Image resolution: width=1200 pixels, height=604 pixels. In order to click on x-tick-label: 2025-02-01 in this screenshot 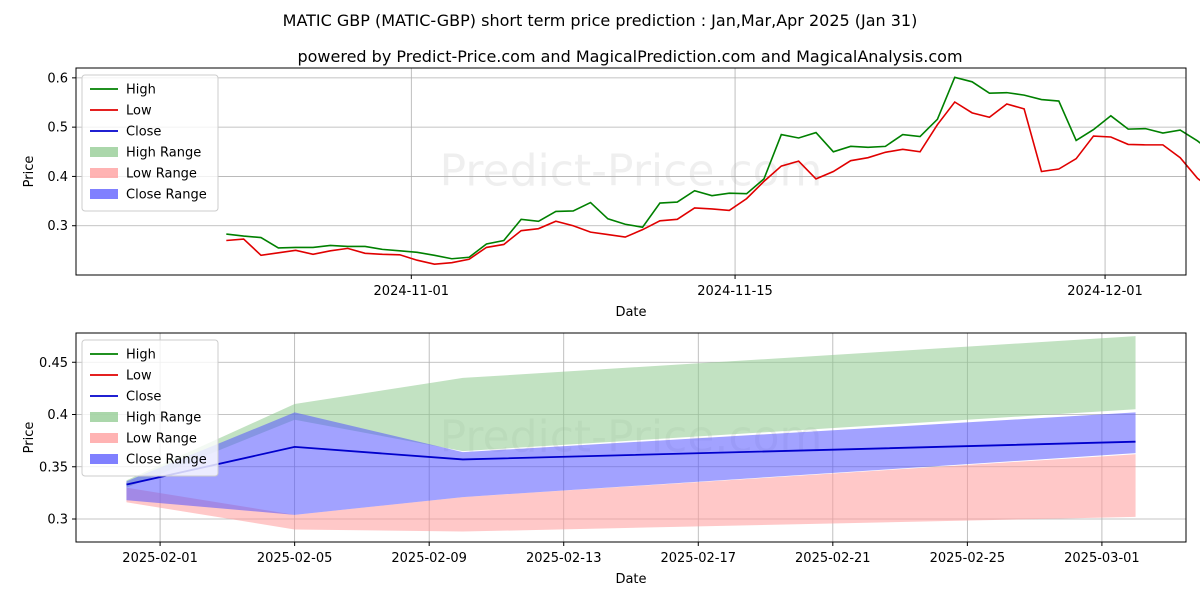, I will do `click(160, 558)`.